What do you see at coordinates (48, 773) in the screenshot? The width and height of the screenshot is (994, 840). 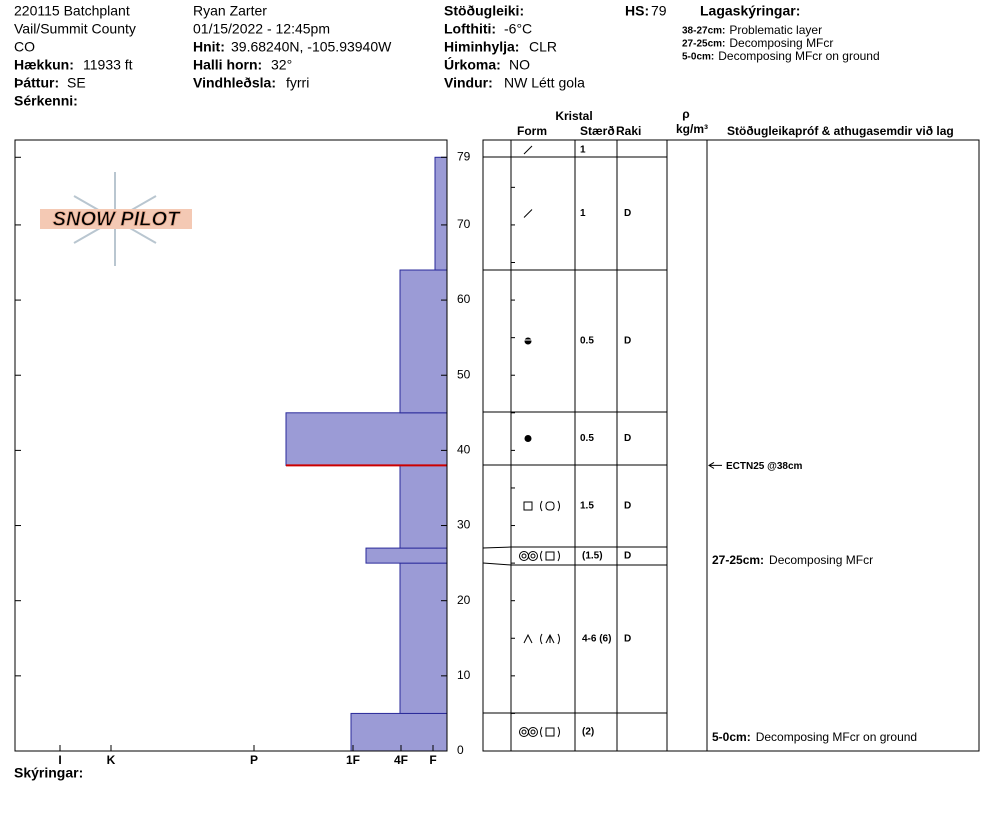 I see `notes-label: Skýringar:` at bounding box center [48, 773].